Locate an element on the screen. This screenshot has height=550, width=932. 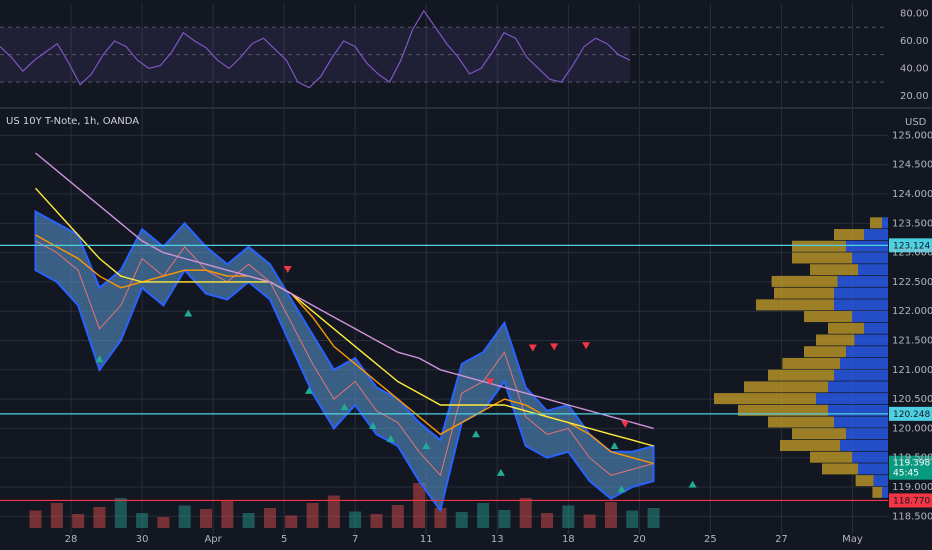
price-tick-label: 123.000 is located at coordinates (912, 253).